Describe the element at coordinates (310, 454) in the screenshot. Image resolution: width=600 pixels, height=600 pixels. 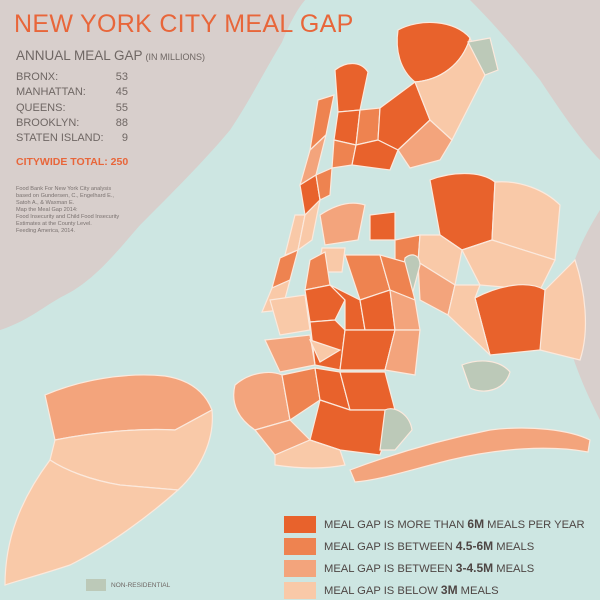
I see `brooklyn-coney-island` at that location.